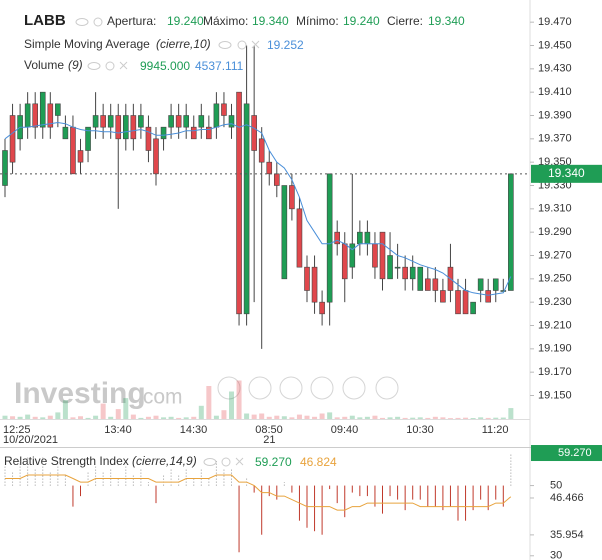 This screenshot has height=560, width=602. What do you see at coordinates (270, 21) in the screenshot?
I see `ohlc-value: 19.340` at bounding box center [270, 21].